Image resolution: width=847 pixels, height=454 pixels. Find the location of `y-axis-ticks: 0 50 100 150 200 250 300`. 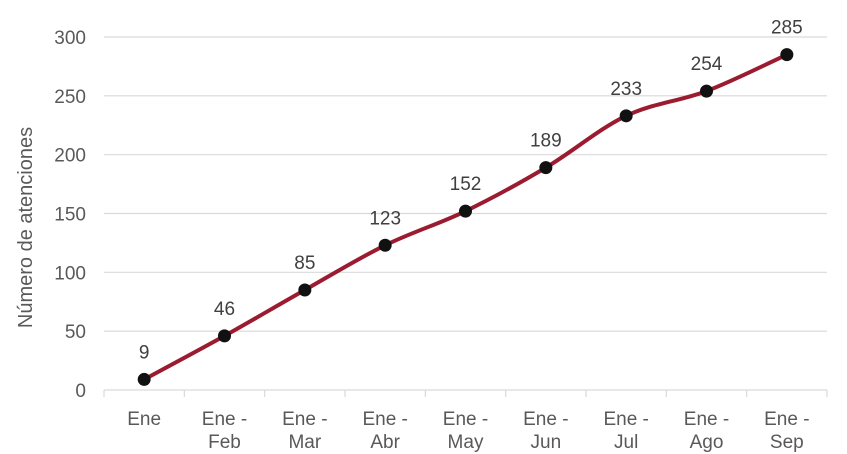

y-axis-ticks: 0 50 100 150 200 250 300 is located at coordinates (70, 215).